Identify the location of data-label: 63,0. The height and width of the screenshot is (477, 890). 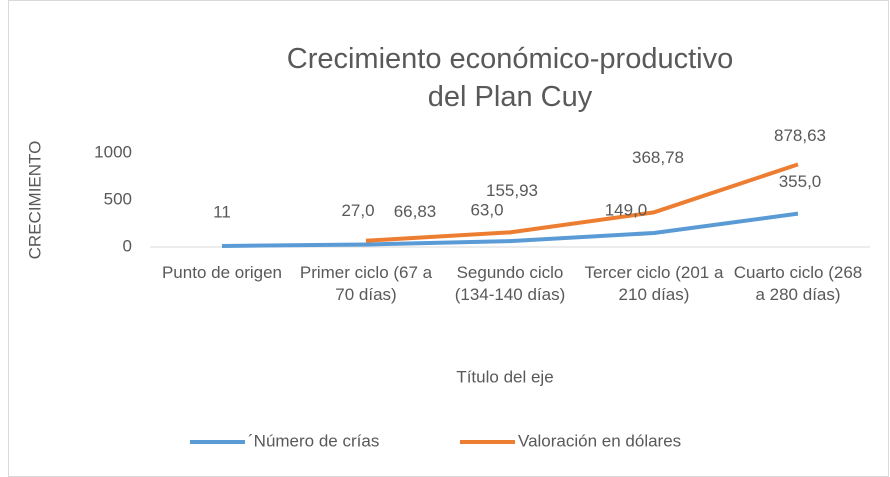
(486, 210).